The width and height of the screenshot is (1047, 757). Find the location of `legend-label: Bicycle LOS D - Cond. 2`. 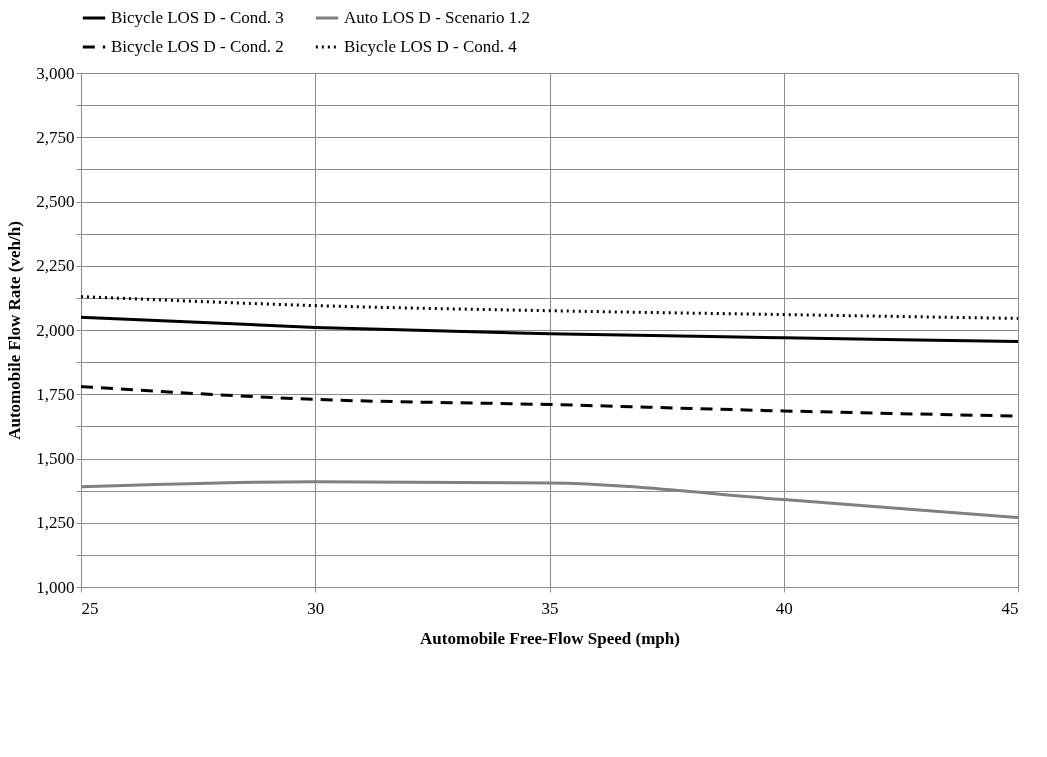

legend-label: Bicycle LOS D - Cond. 2 is located at coordinates (197, 46).